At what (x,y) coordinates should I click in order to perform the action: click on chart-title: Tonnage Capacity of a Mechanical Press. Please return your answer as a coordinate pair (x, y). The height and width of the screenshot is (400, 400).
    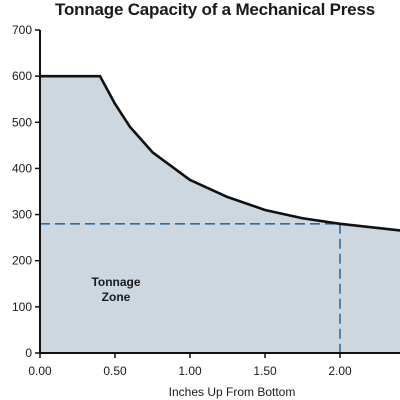
    Looking at the image, I should click on (215, 9).